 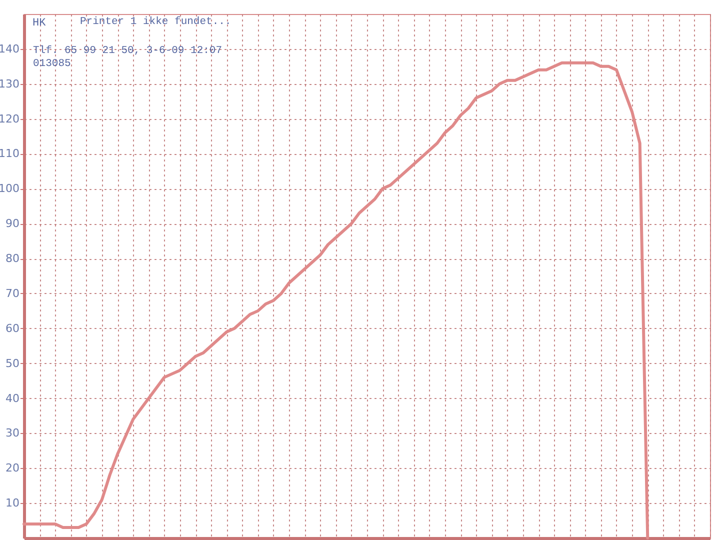 I want to click on y-tick-label: 130, so click(x=10, y=83).